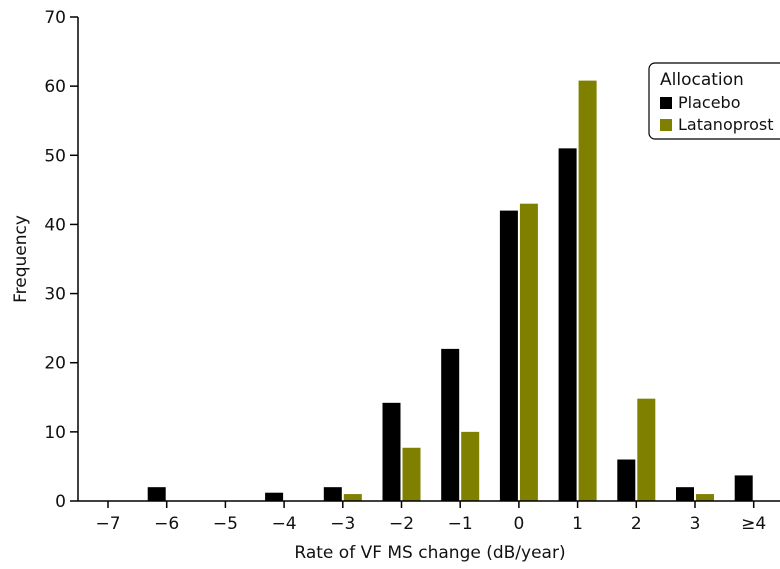  What do you see at coordinates (726, 124) in the screenshot?
I see `legend-label-latanoprost: Latanoprost` at bounding box center [726, 124].